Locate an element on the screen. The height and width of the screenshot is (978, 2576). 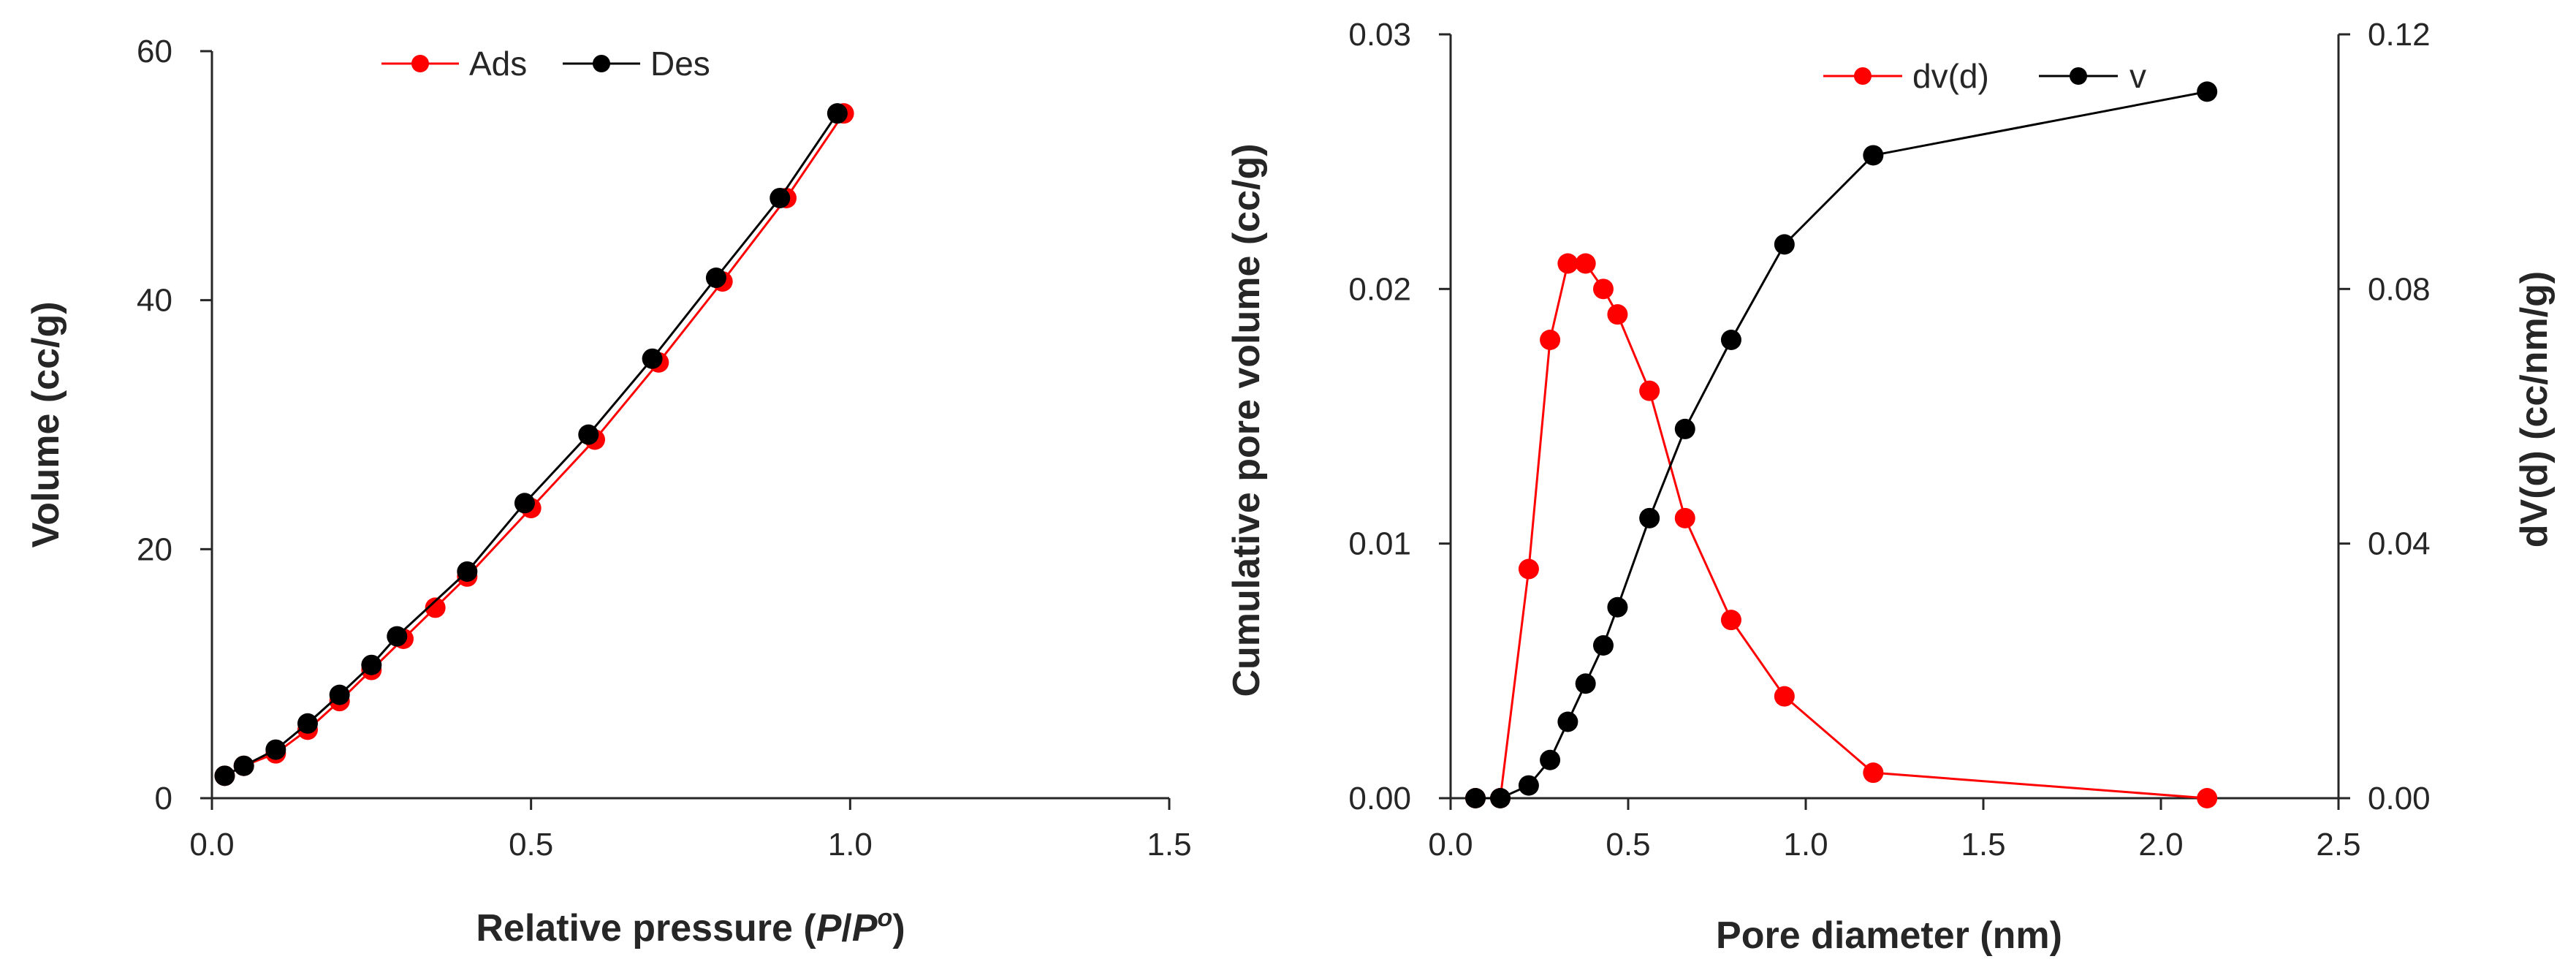
isotherm-y-tick-label: 0 is located at coordinates (163, 799).